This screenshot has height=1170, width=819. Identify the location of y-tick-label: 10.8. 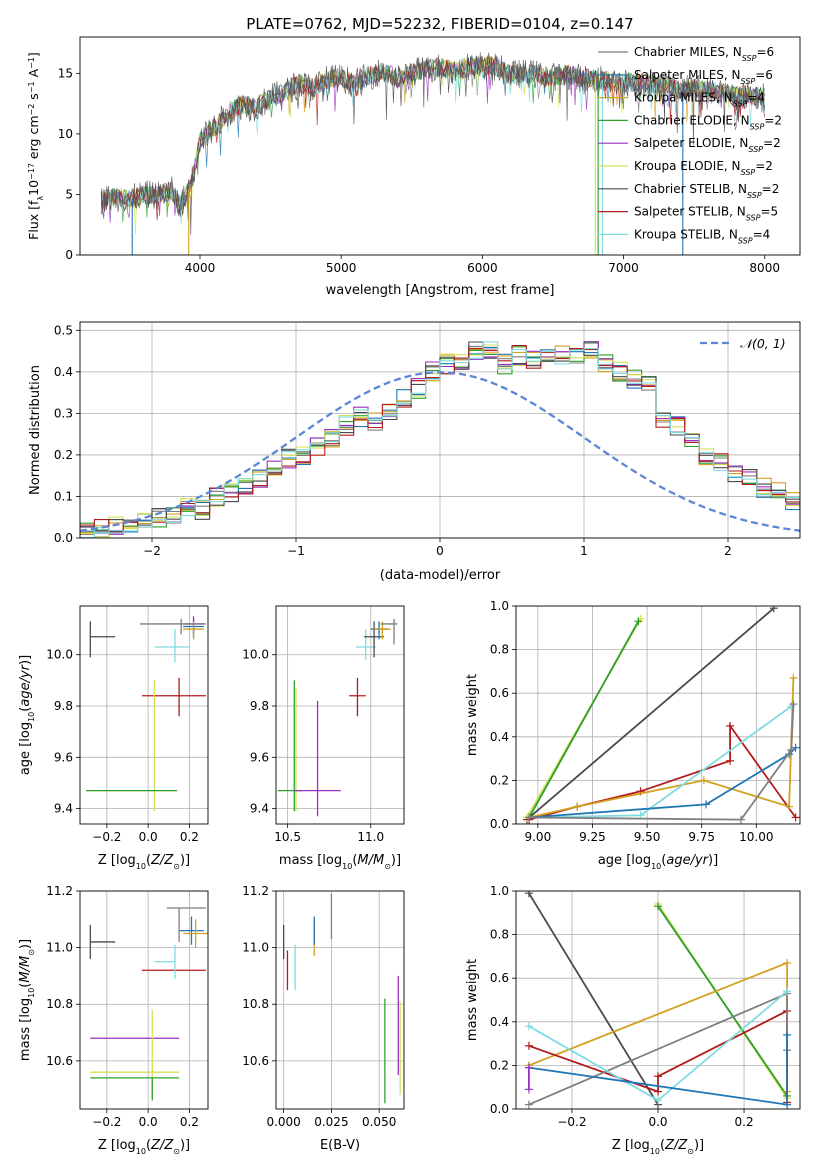
(255, 1004).